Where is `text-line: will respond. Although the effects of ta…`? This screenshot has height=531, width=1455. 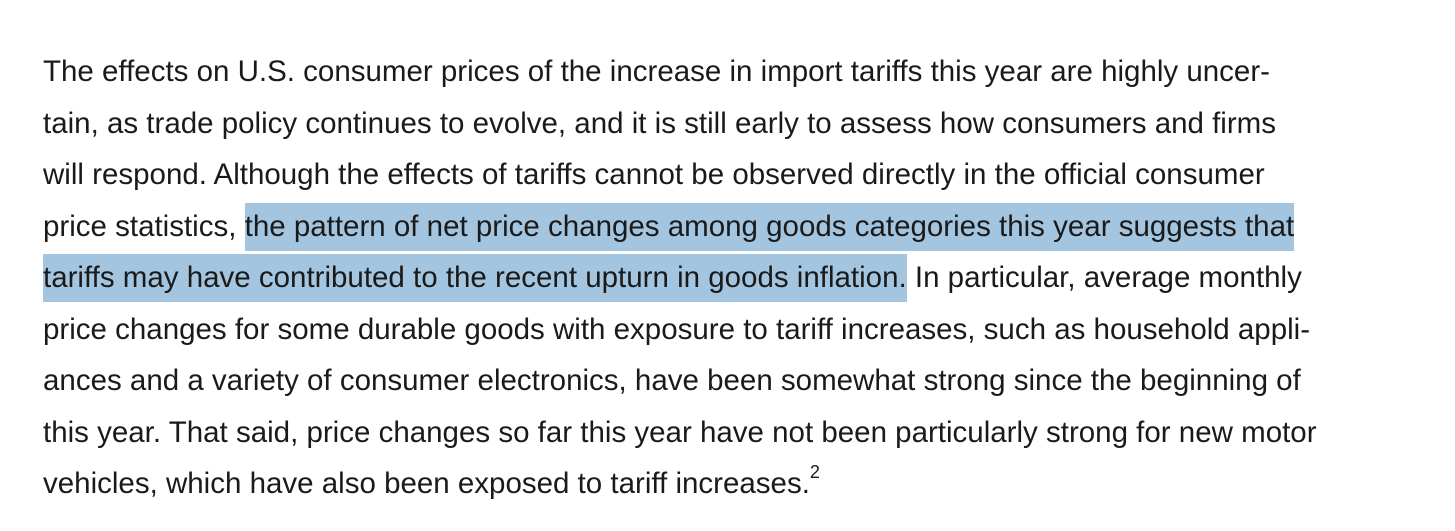 text-line: will respond. Although the effects of ta… is located at coordinates (654, 174).